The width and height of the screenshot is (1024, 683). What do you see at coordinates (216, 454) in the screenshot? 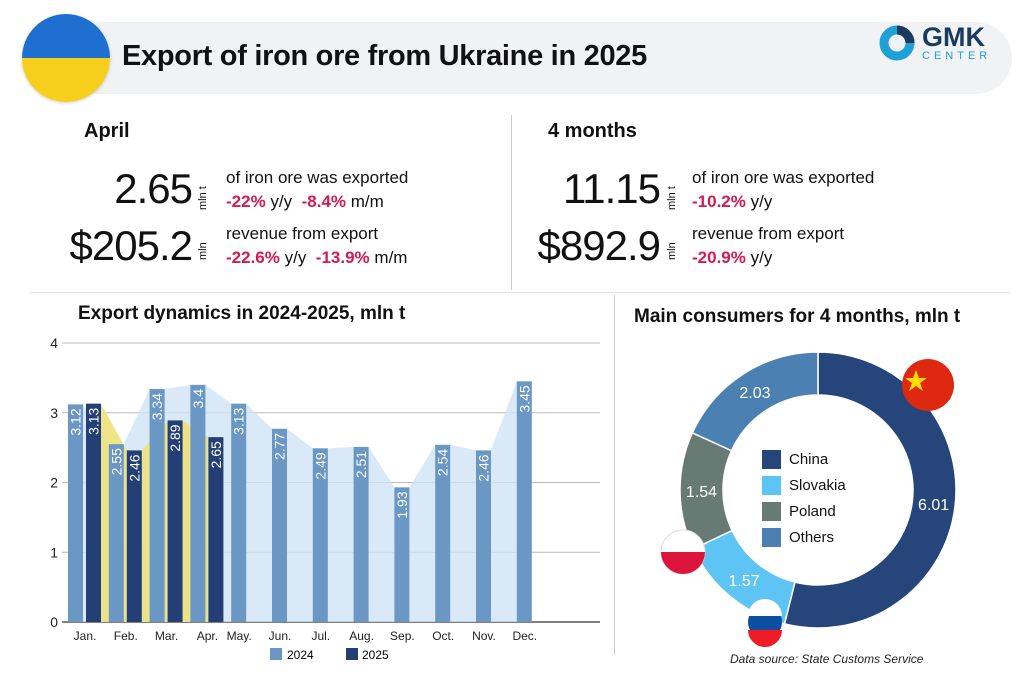
I see `bar-2025-label: 2.65` at bounding box center [216, 454].